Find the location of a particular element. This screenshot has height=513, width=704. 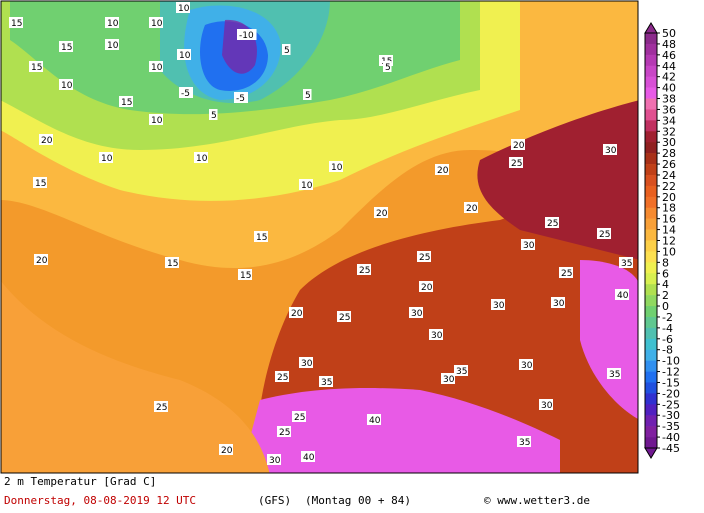

colorbar-label: 6 is located at coordinates (665, 273).